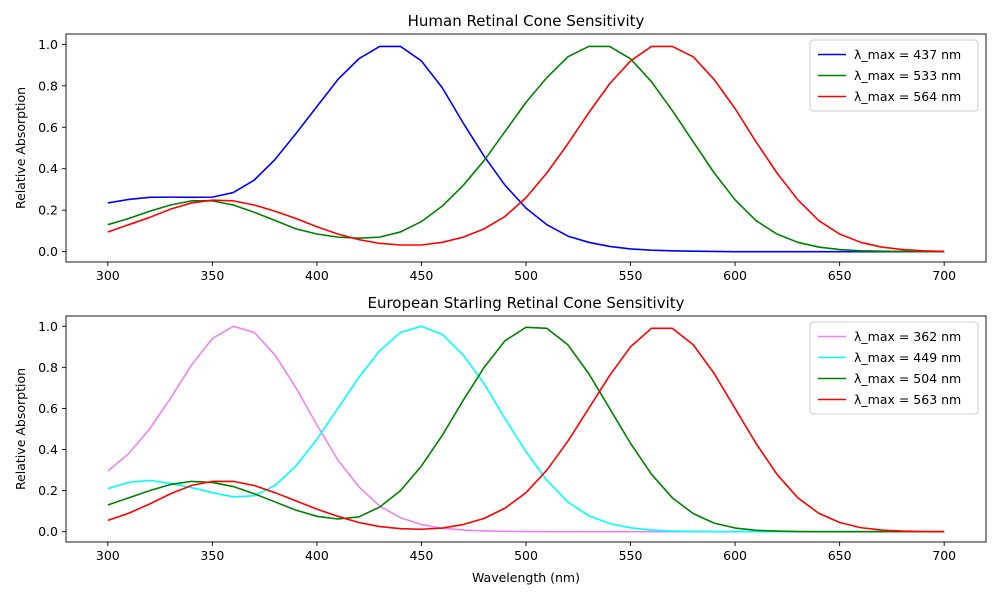  What do you see at coordinates (526, 21) in the screenshot?
I see `chart-title: Human Retinal Cone Sensitivity` at bounding box center [526, 21].